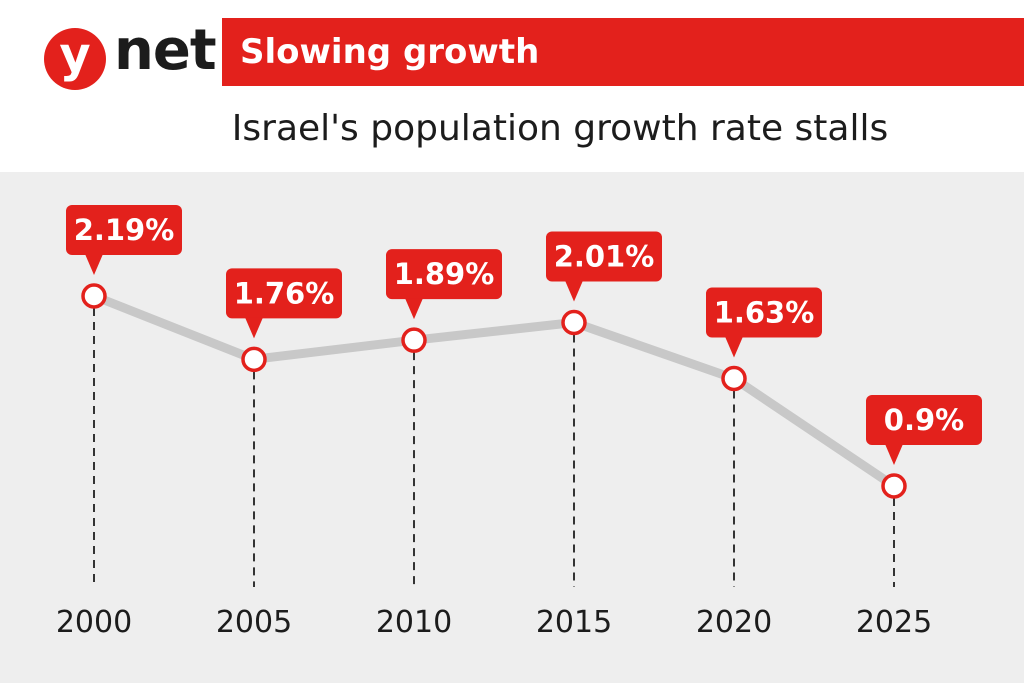 Image resolution: width=1024 pixels, height=683 pixels. I want to click on callout-box-2025, so click(924, 420).